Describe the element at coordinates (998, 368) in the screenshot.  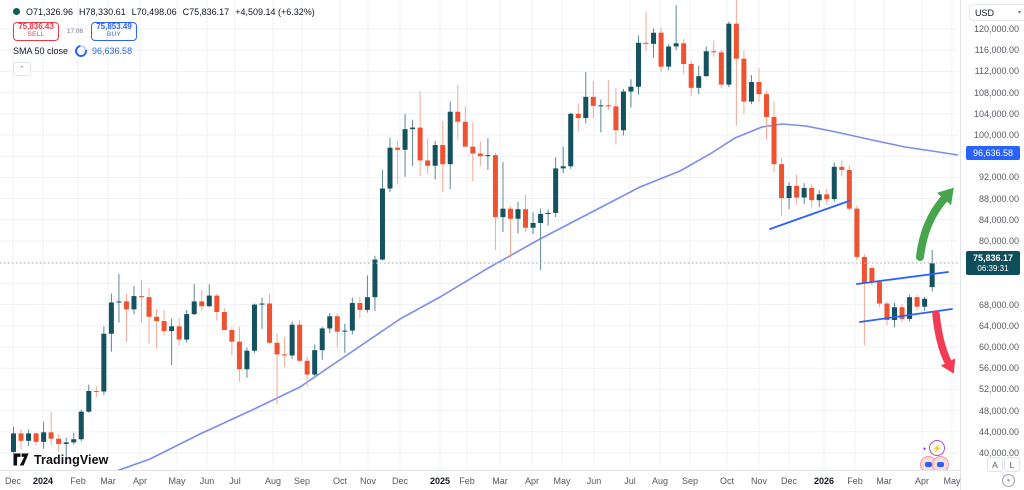
I see `price-tick-label: 56,000.00` at that location.